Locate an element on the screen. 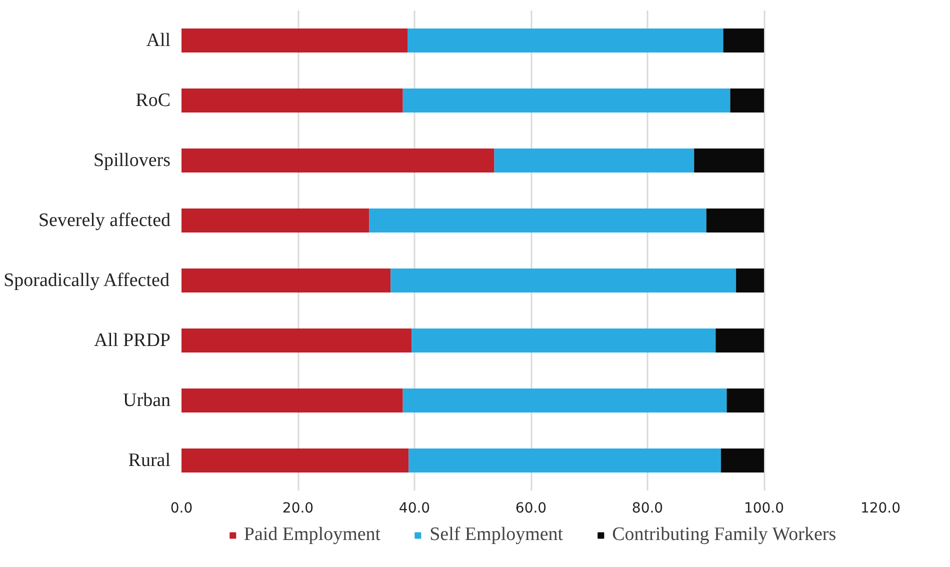  legend-label: Self Employment is located at coordinates (497, 535).